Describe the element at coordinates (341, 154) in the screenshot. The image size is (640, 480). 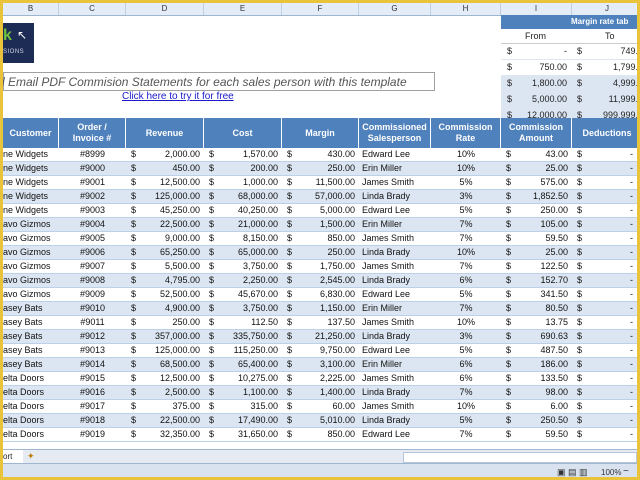
I see `cell-margin: 430.00` at that location.